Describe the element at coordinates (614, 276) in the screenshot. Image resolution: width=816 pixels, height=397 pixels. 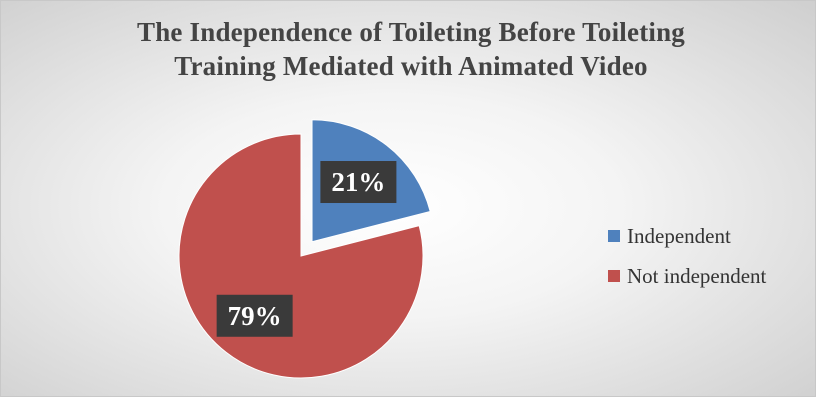
I see `legend-swatch-not-independent` at that location.